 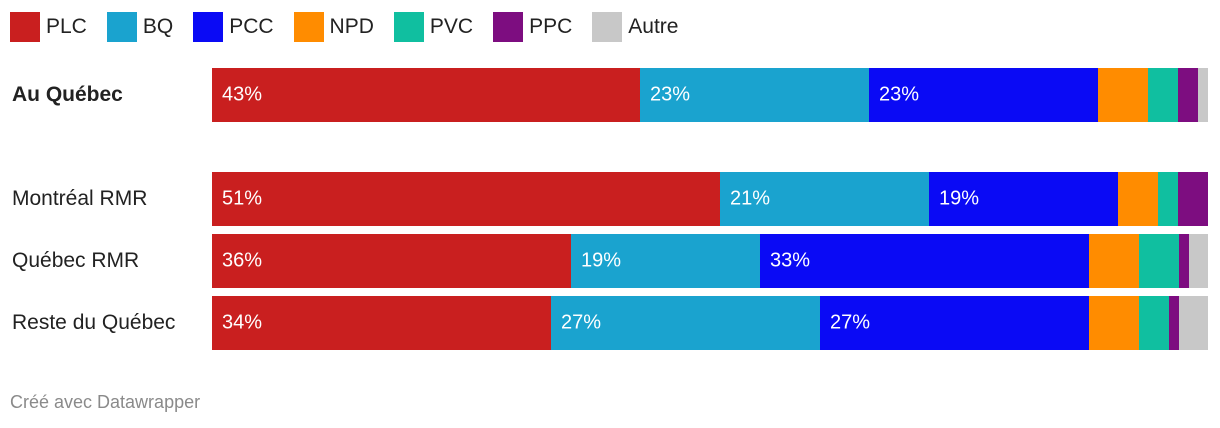 I want to click on data-label: 51%, so click(x=242, y=198).